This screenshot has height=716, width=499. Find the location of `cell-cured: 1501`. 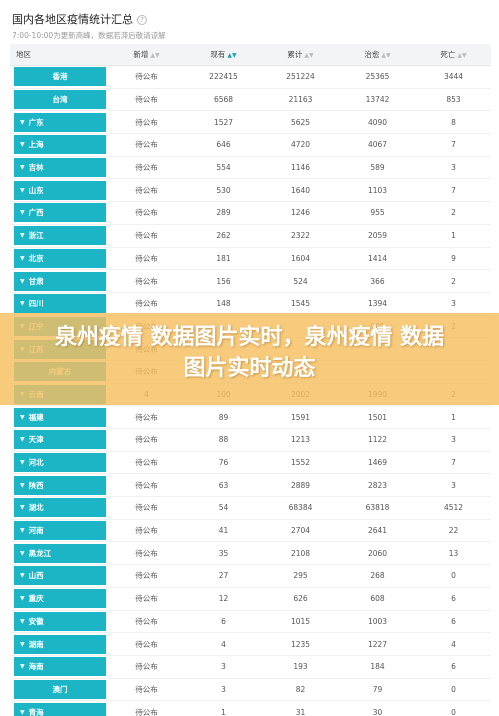

cell-cured: 1501 is located at coordinates (377, 417).